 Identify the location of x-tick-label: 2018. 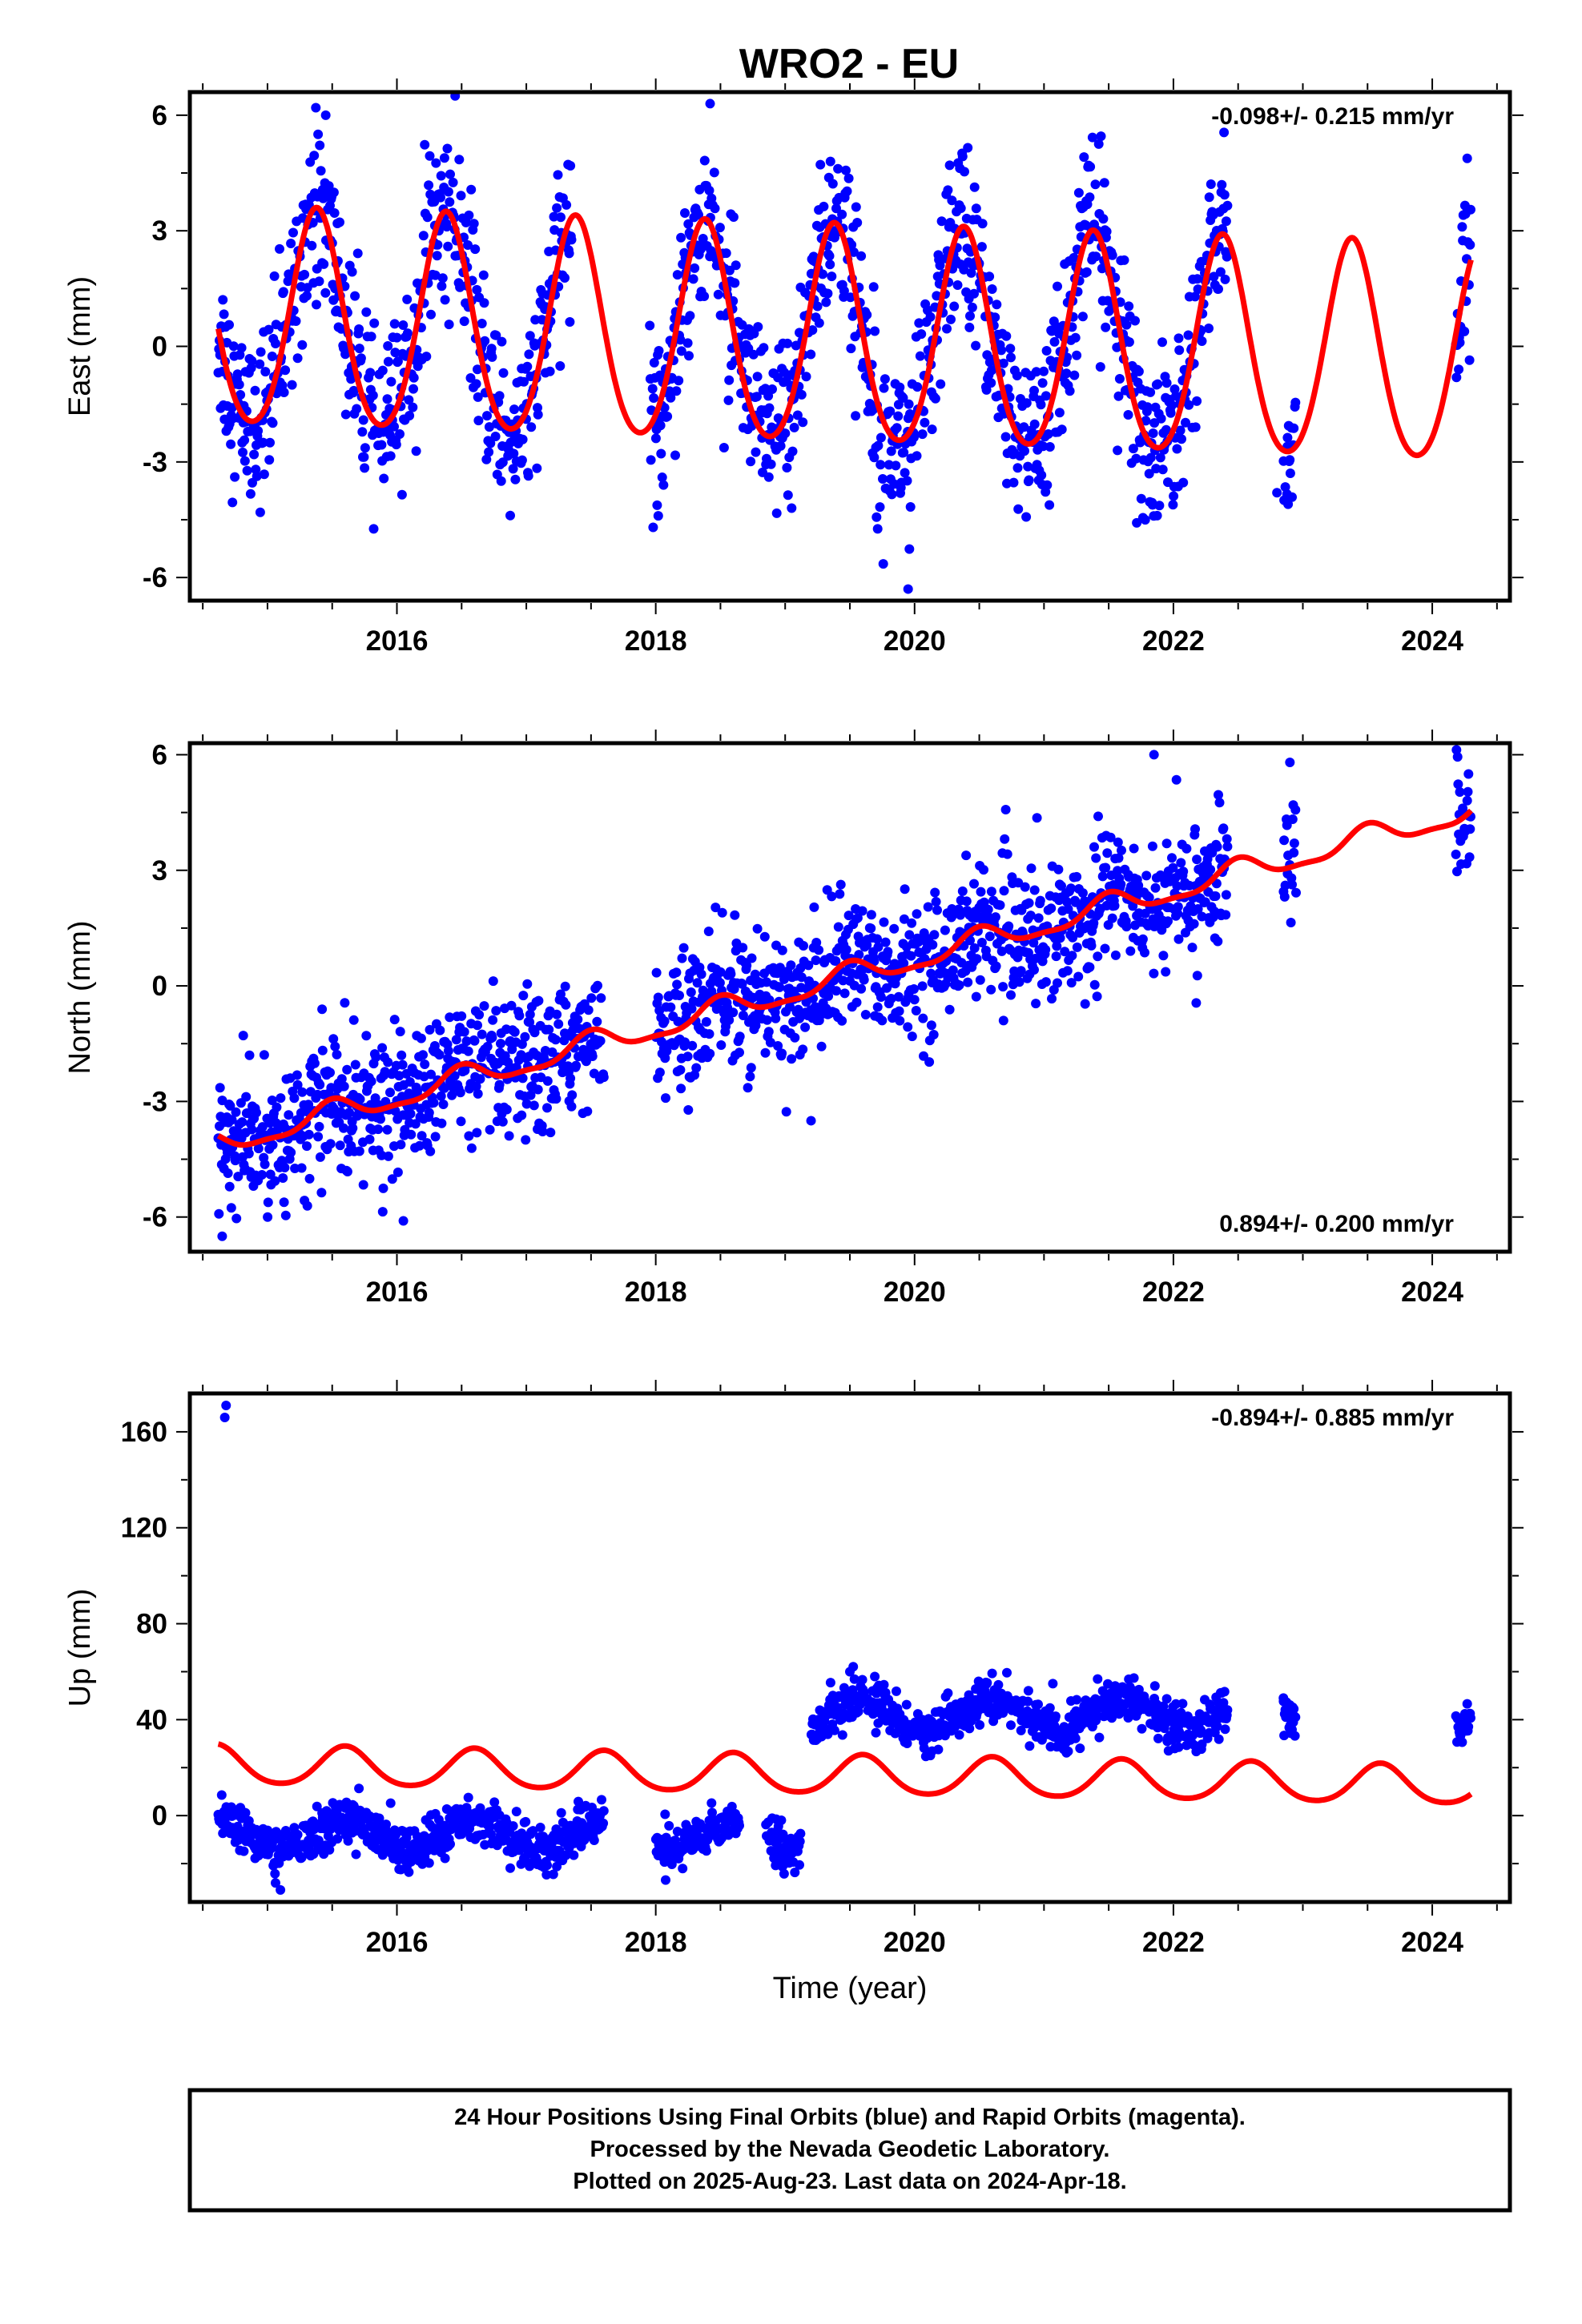
(656, 1292).